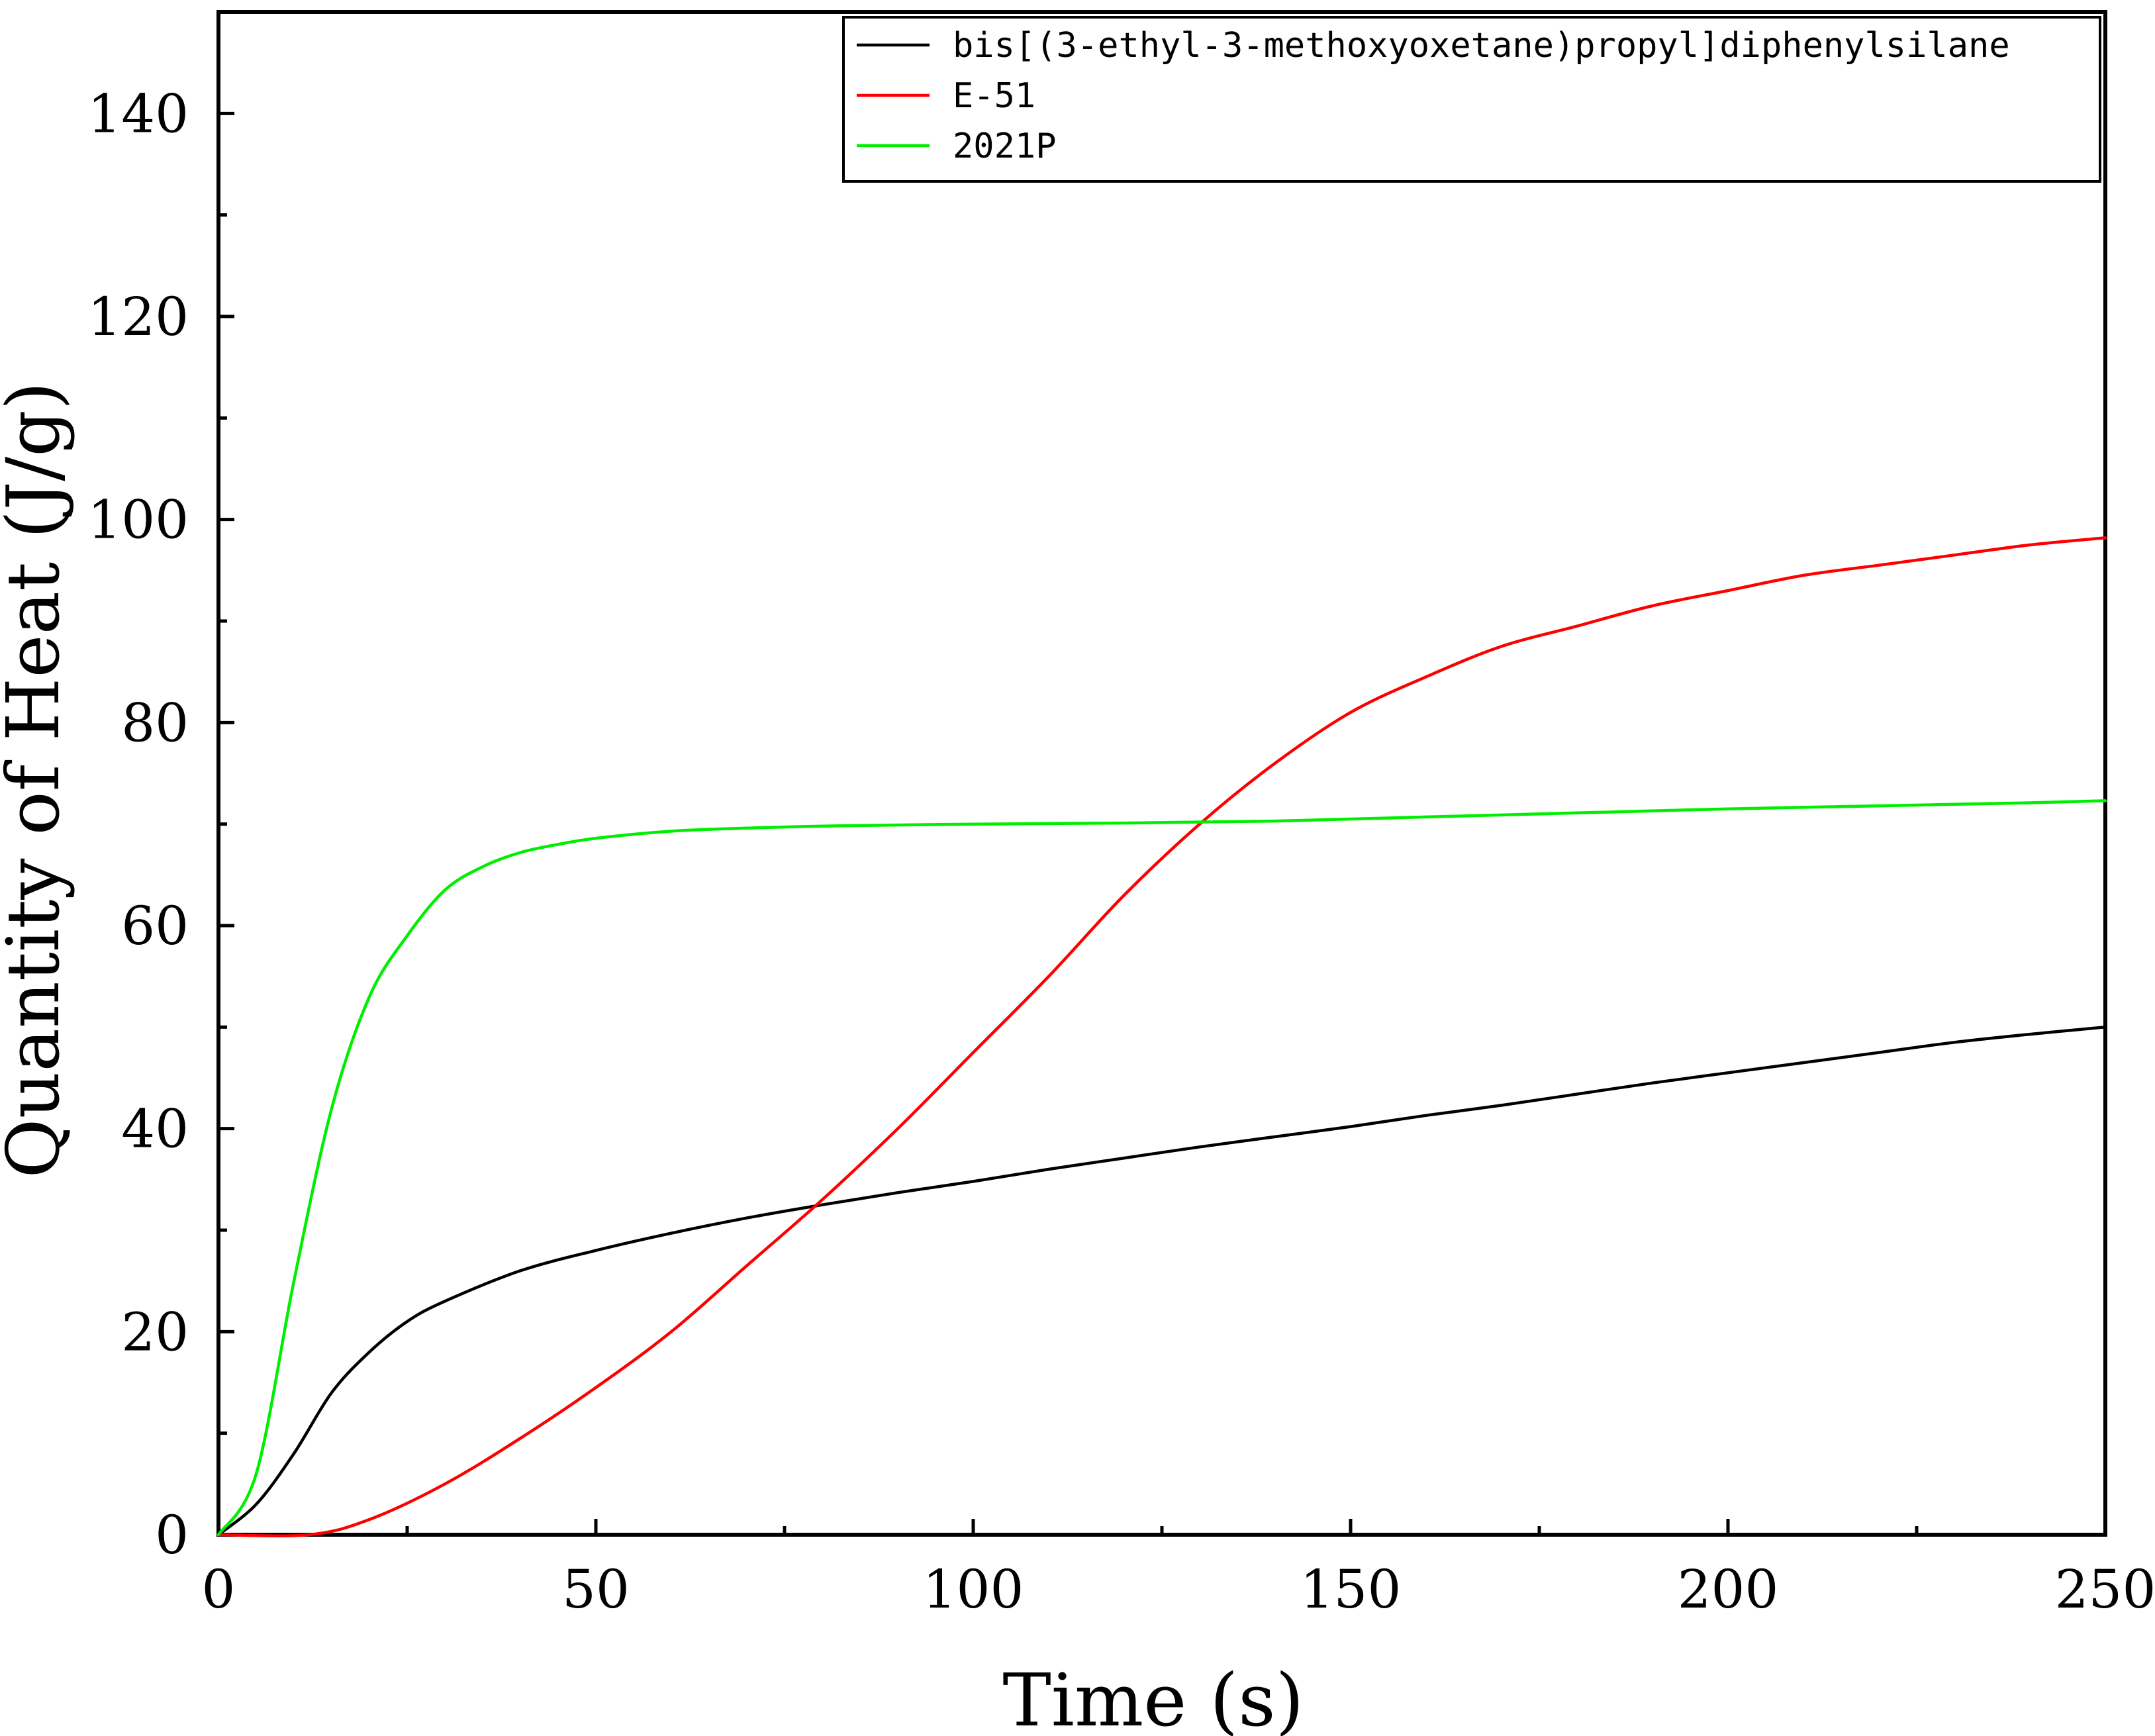 This screenshot has height=1736, width=2155. I want to click on x-tick-label: 50, so click(596, 1589).